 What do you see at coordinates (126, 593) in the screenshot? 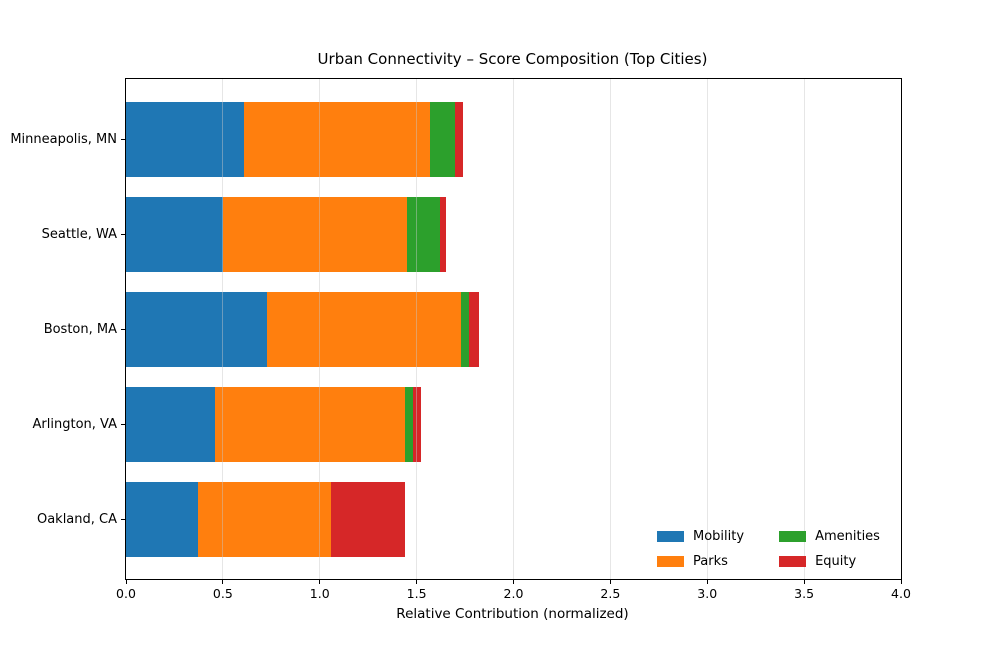
I see `x-tick-label: 0.0` at bounding box center [126, 593].